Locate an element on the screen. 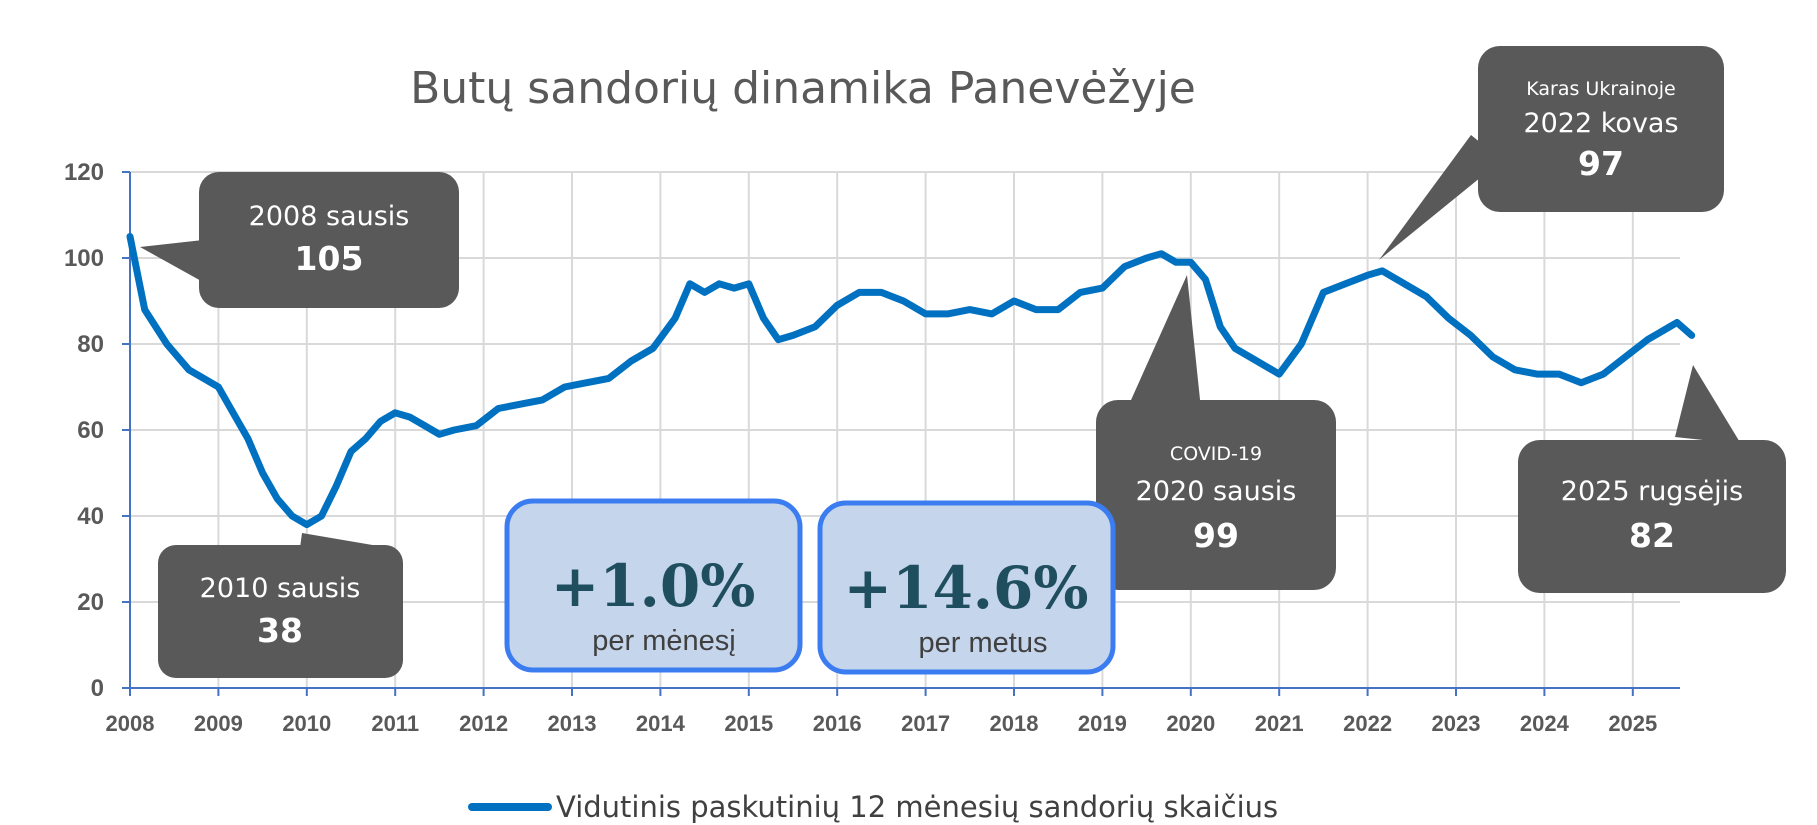  stat-box-yearly: +14.6% per metus is located at coordinates (966, 587).